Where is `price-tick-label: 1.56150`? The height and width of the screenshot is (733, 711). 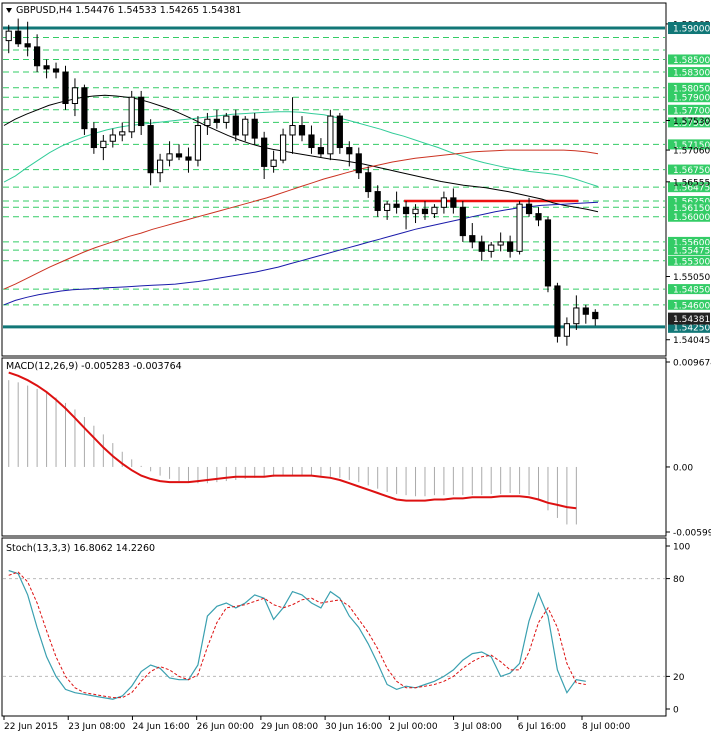 price-tick-label: 1.56150 is located at coordinates (691, 209).